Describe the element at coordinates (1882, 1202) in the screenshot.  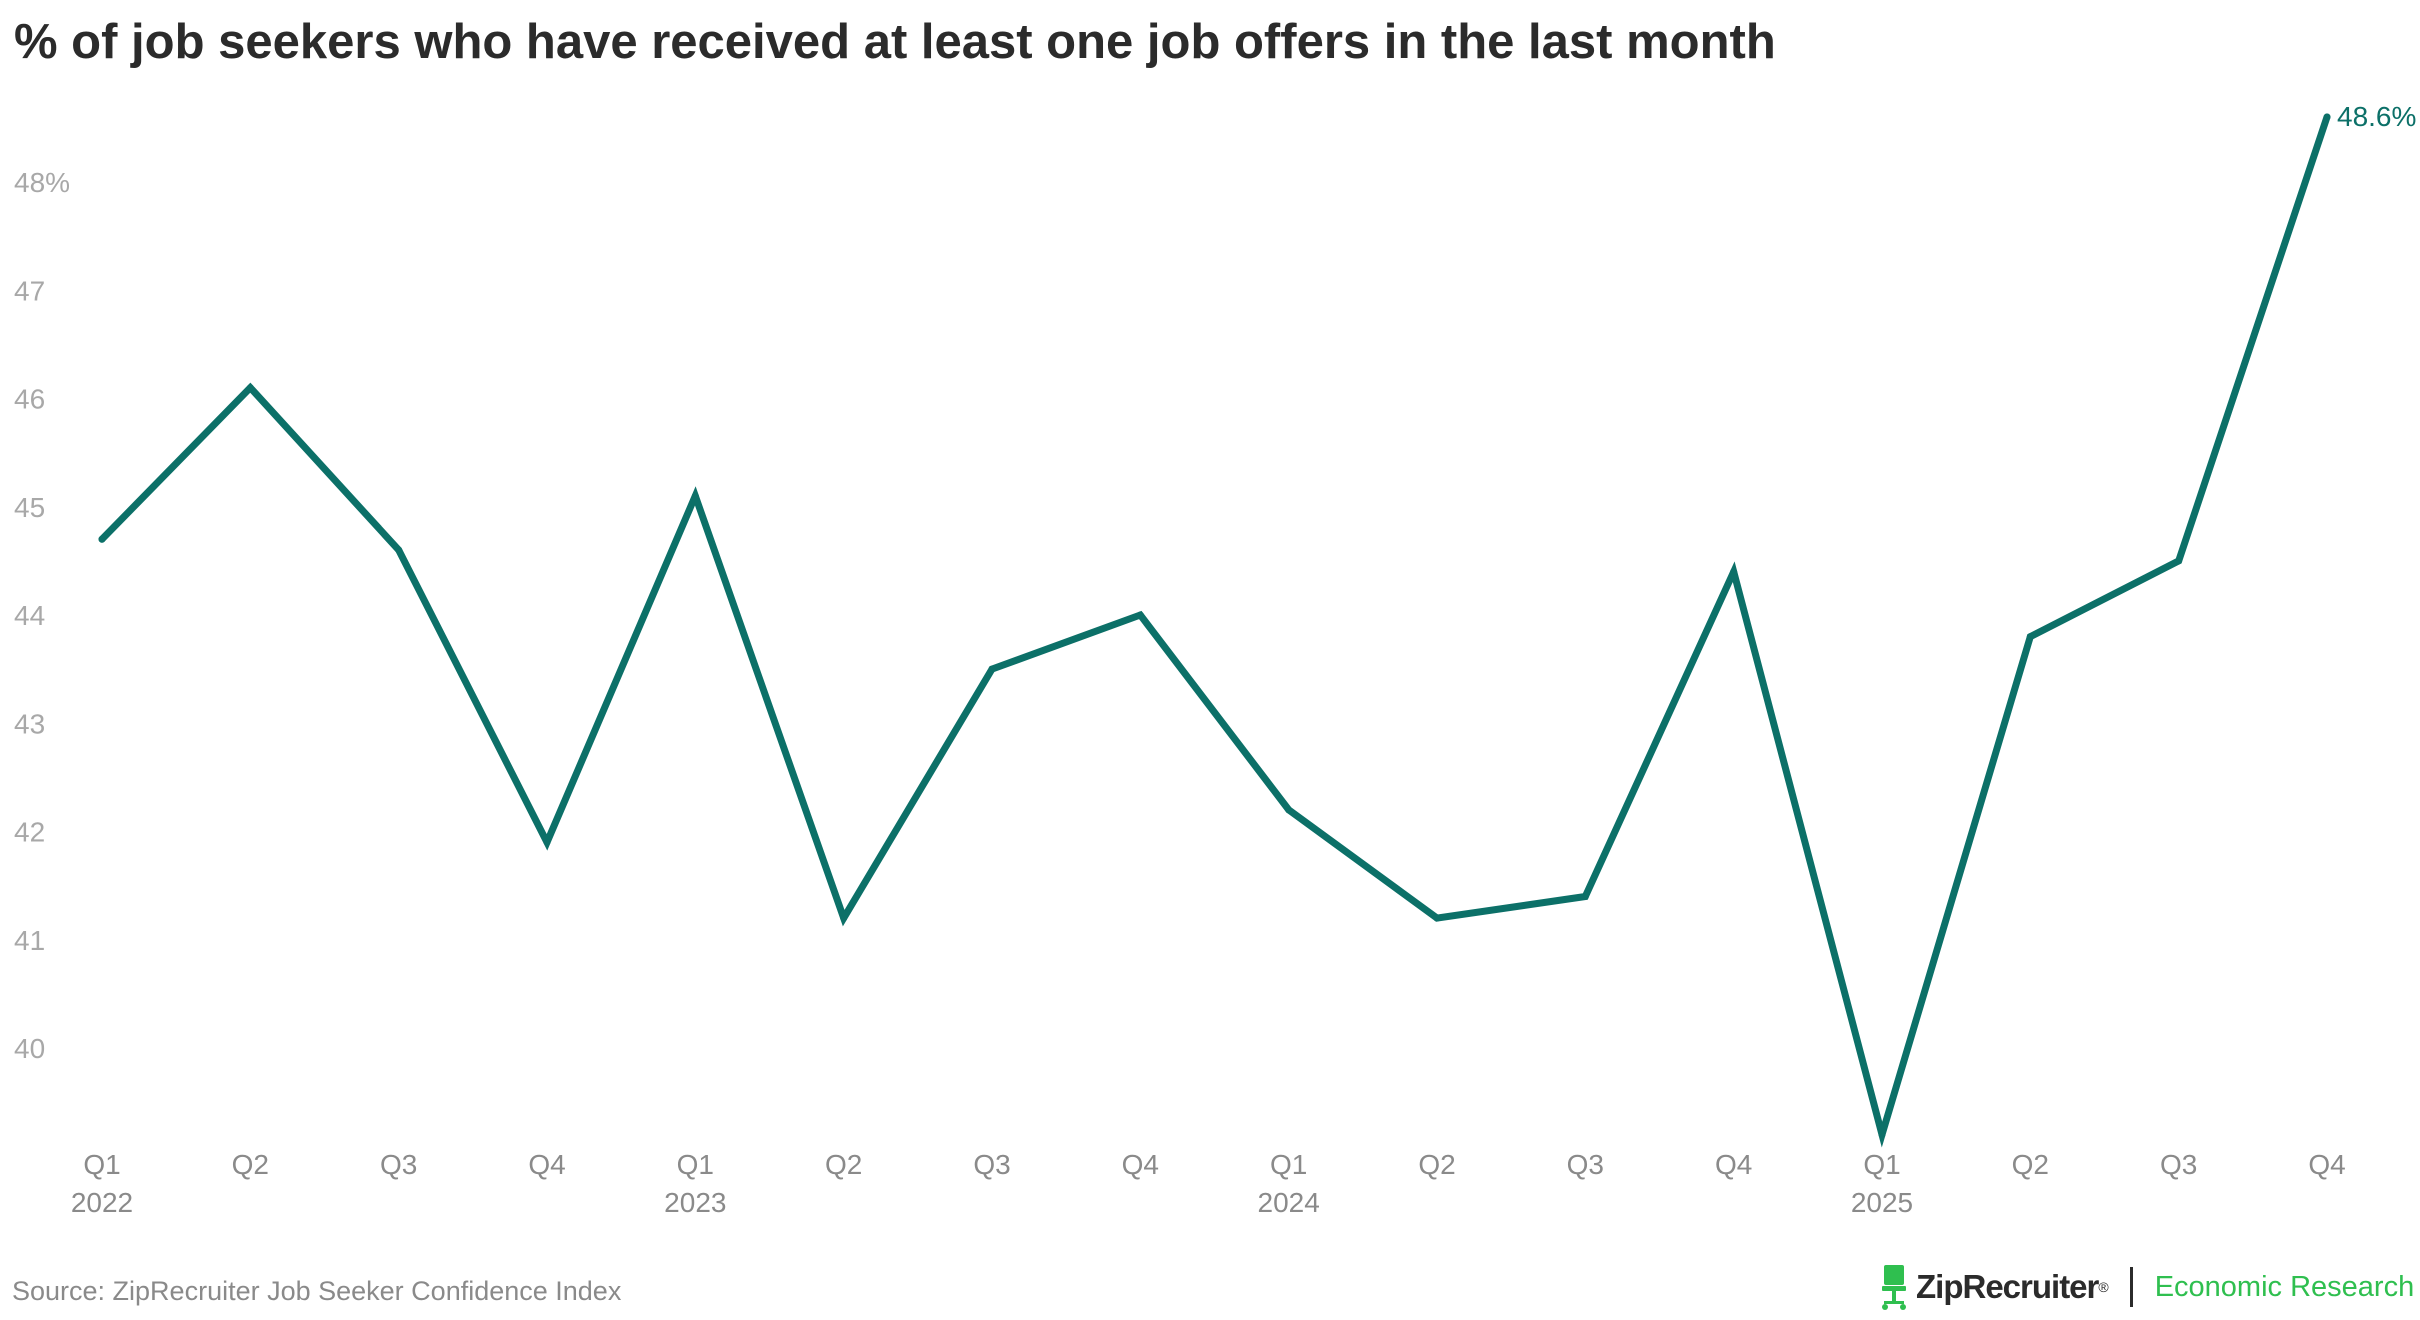
I see `x-year-label: 2025` at that location.